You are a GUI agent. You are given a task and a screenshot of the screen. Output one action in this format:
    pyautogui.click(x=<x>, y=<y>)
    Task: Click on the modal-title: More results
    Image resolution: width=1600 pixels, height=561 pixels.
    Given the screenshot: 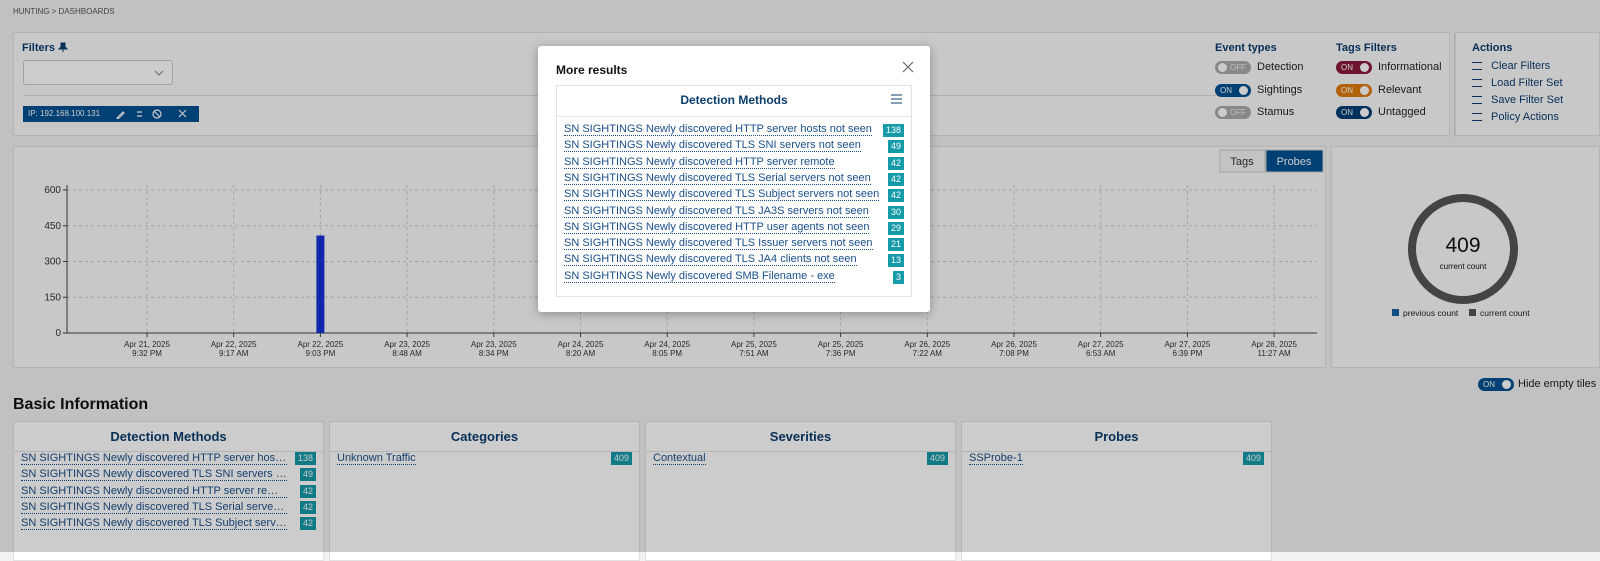 What is the action you would take?
    pyautogui.click(x=592, y=70)
    